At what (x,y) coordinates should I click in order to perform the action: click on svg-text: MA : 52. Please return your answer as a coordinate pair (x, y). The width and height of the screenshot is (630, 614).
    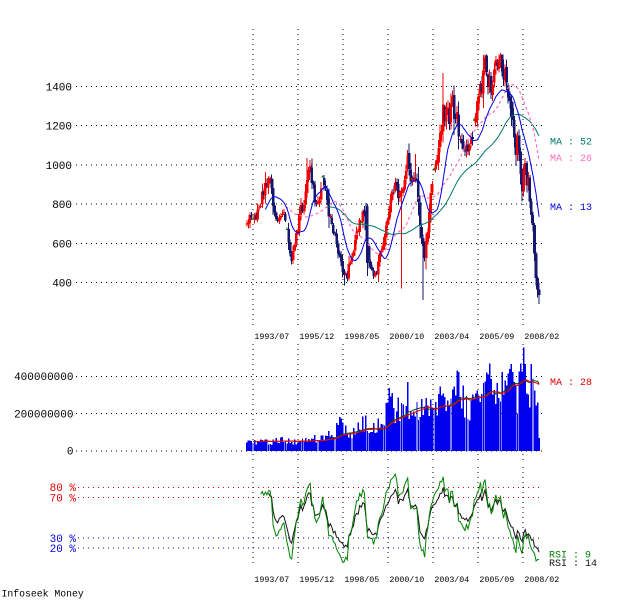
    Looking at the image, I should click on (571, 142).